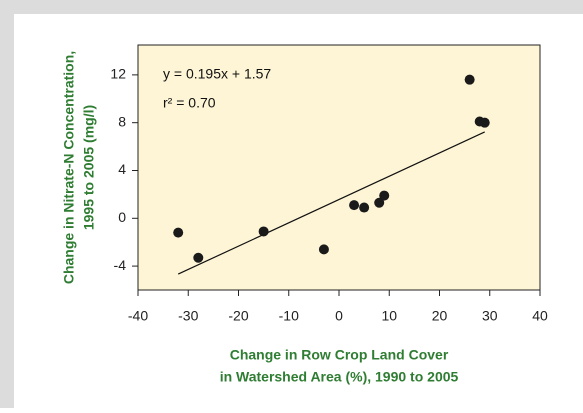 This screenshot has height=413, width=583. What do you see at coordinates (122, 121) in the screenshot?
I see `y-tick-label: 8` at bounding box center [122, 121].